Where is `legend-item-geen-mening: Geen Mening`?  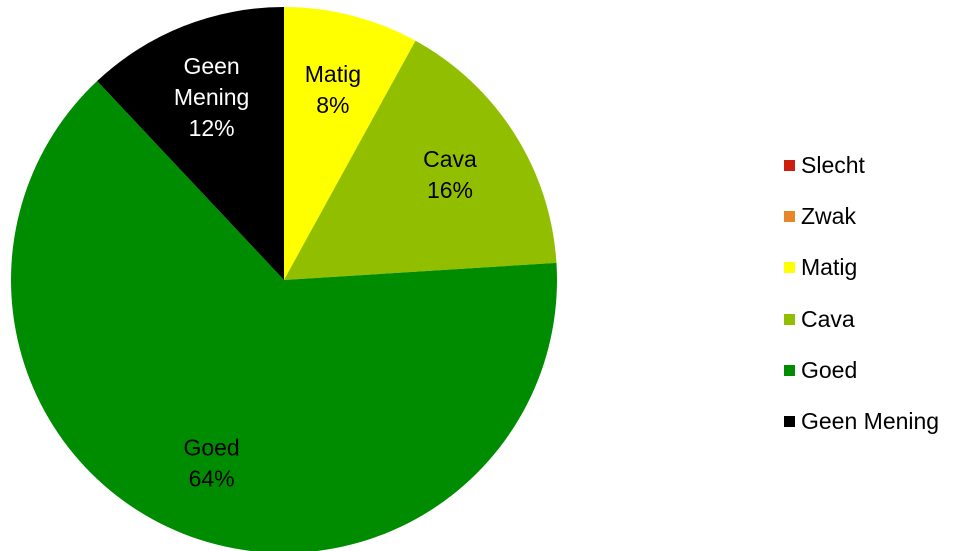
legend-item-geen-mening: Geen Mening is located at coordinates (876, 421).